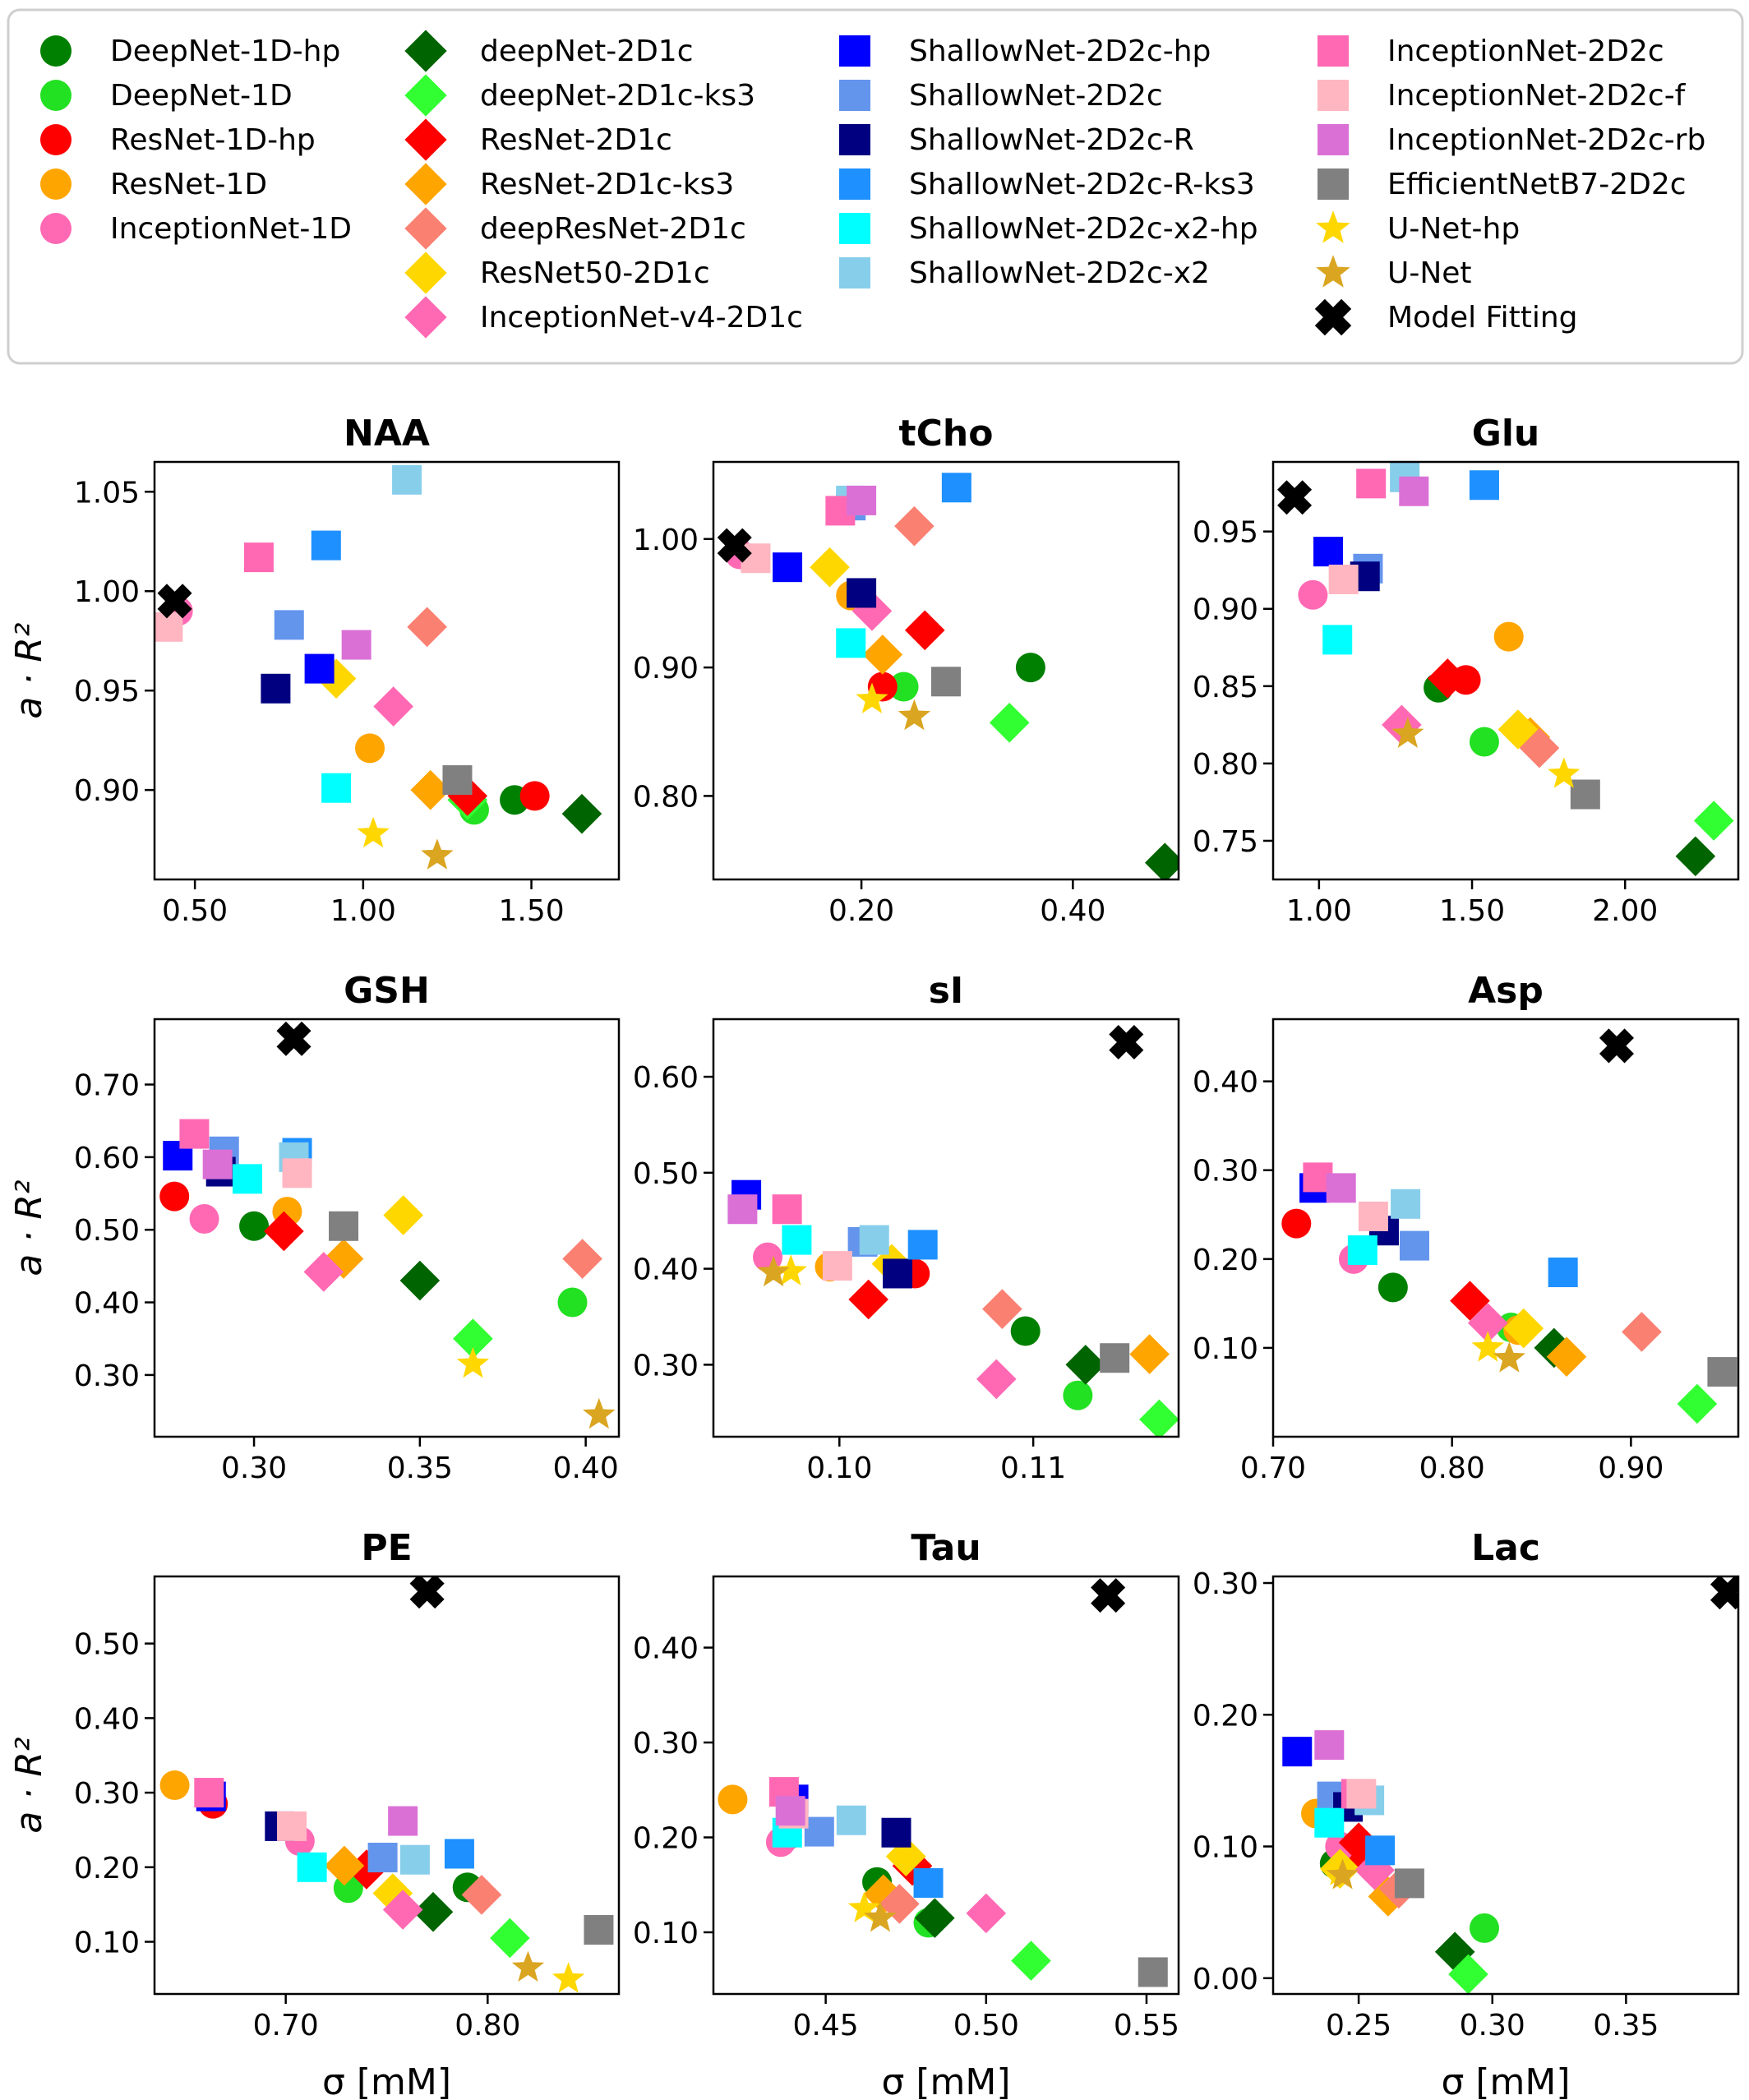 The image size is (1749, 2100). Describe the element at coordinates (1319, 911) in the screenshot. I see `x-tick-label: 1.00` at that location.